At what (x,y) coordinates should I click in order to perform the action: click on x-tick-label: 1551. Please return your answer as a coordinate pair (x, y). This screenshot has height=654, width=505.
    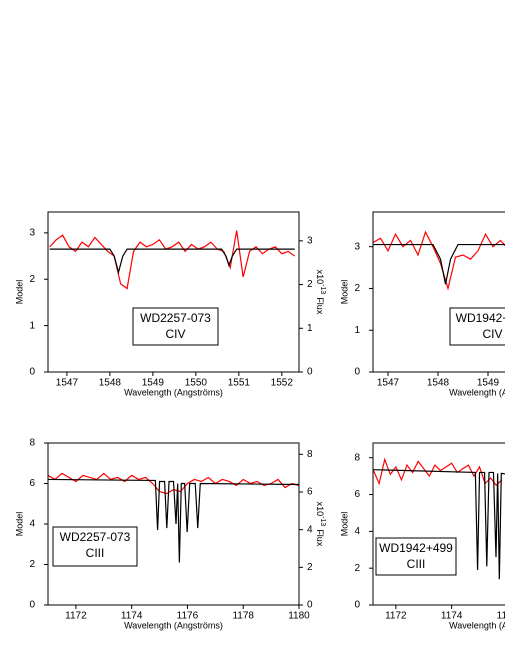
    Looking at the image, I should click on (239, 383).